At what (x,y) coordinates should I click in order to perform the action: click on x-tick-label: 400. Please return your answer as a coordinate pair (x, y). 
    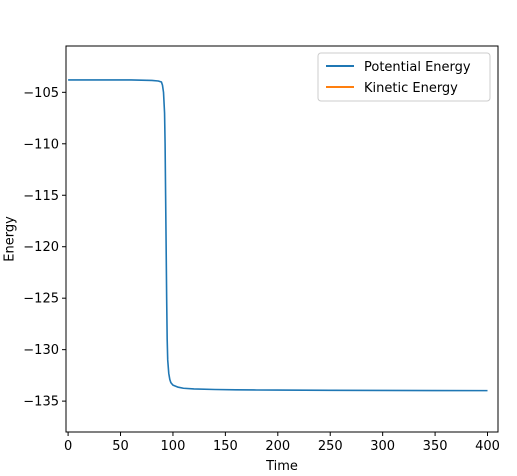
    Looking at the image, I should click on (487, 446).